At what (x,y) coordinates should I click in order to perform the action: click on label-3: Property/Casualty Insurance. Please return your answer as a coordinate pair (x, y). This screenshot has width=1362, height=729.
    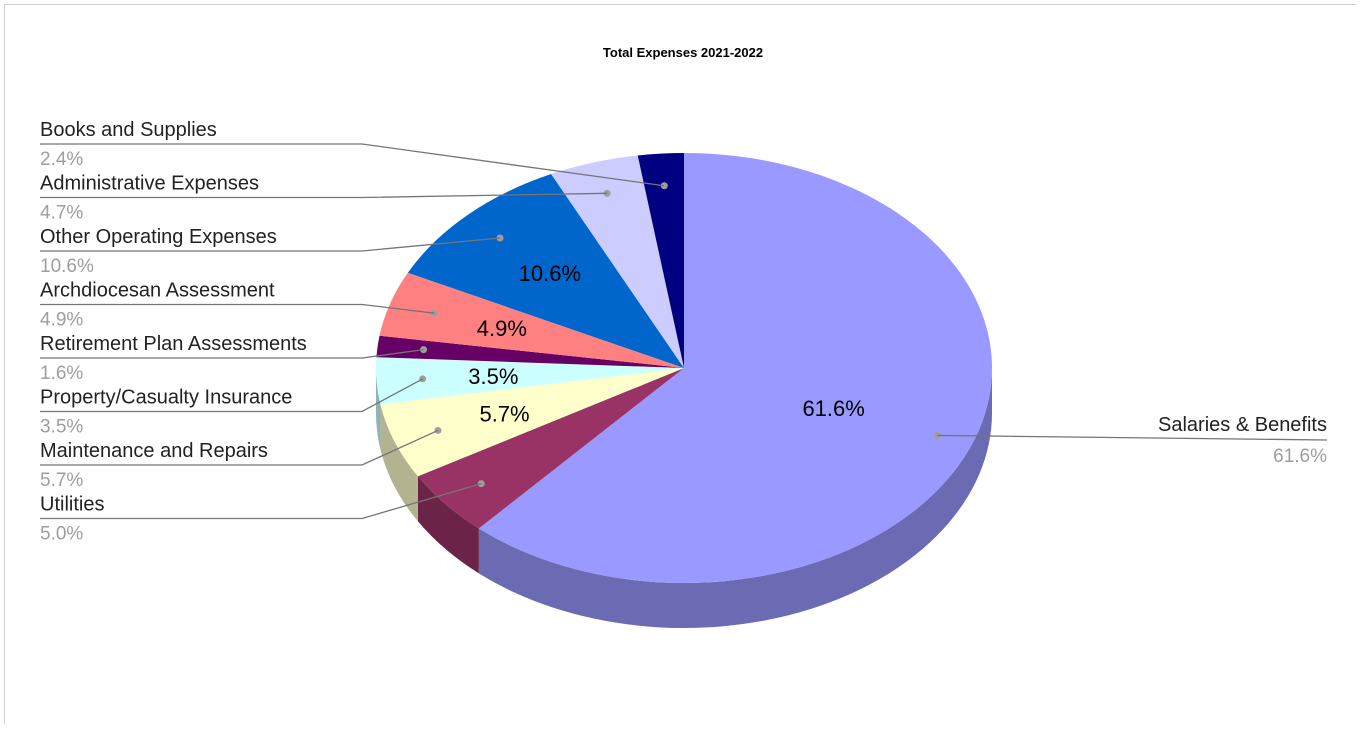
    Looking at the image, I should click on (166, 398).